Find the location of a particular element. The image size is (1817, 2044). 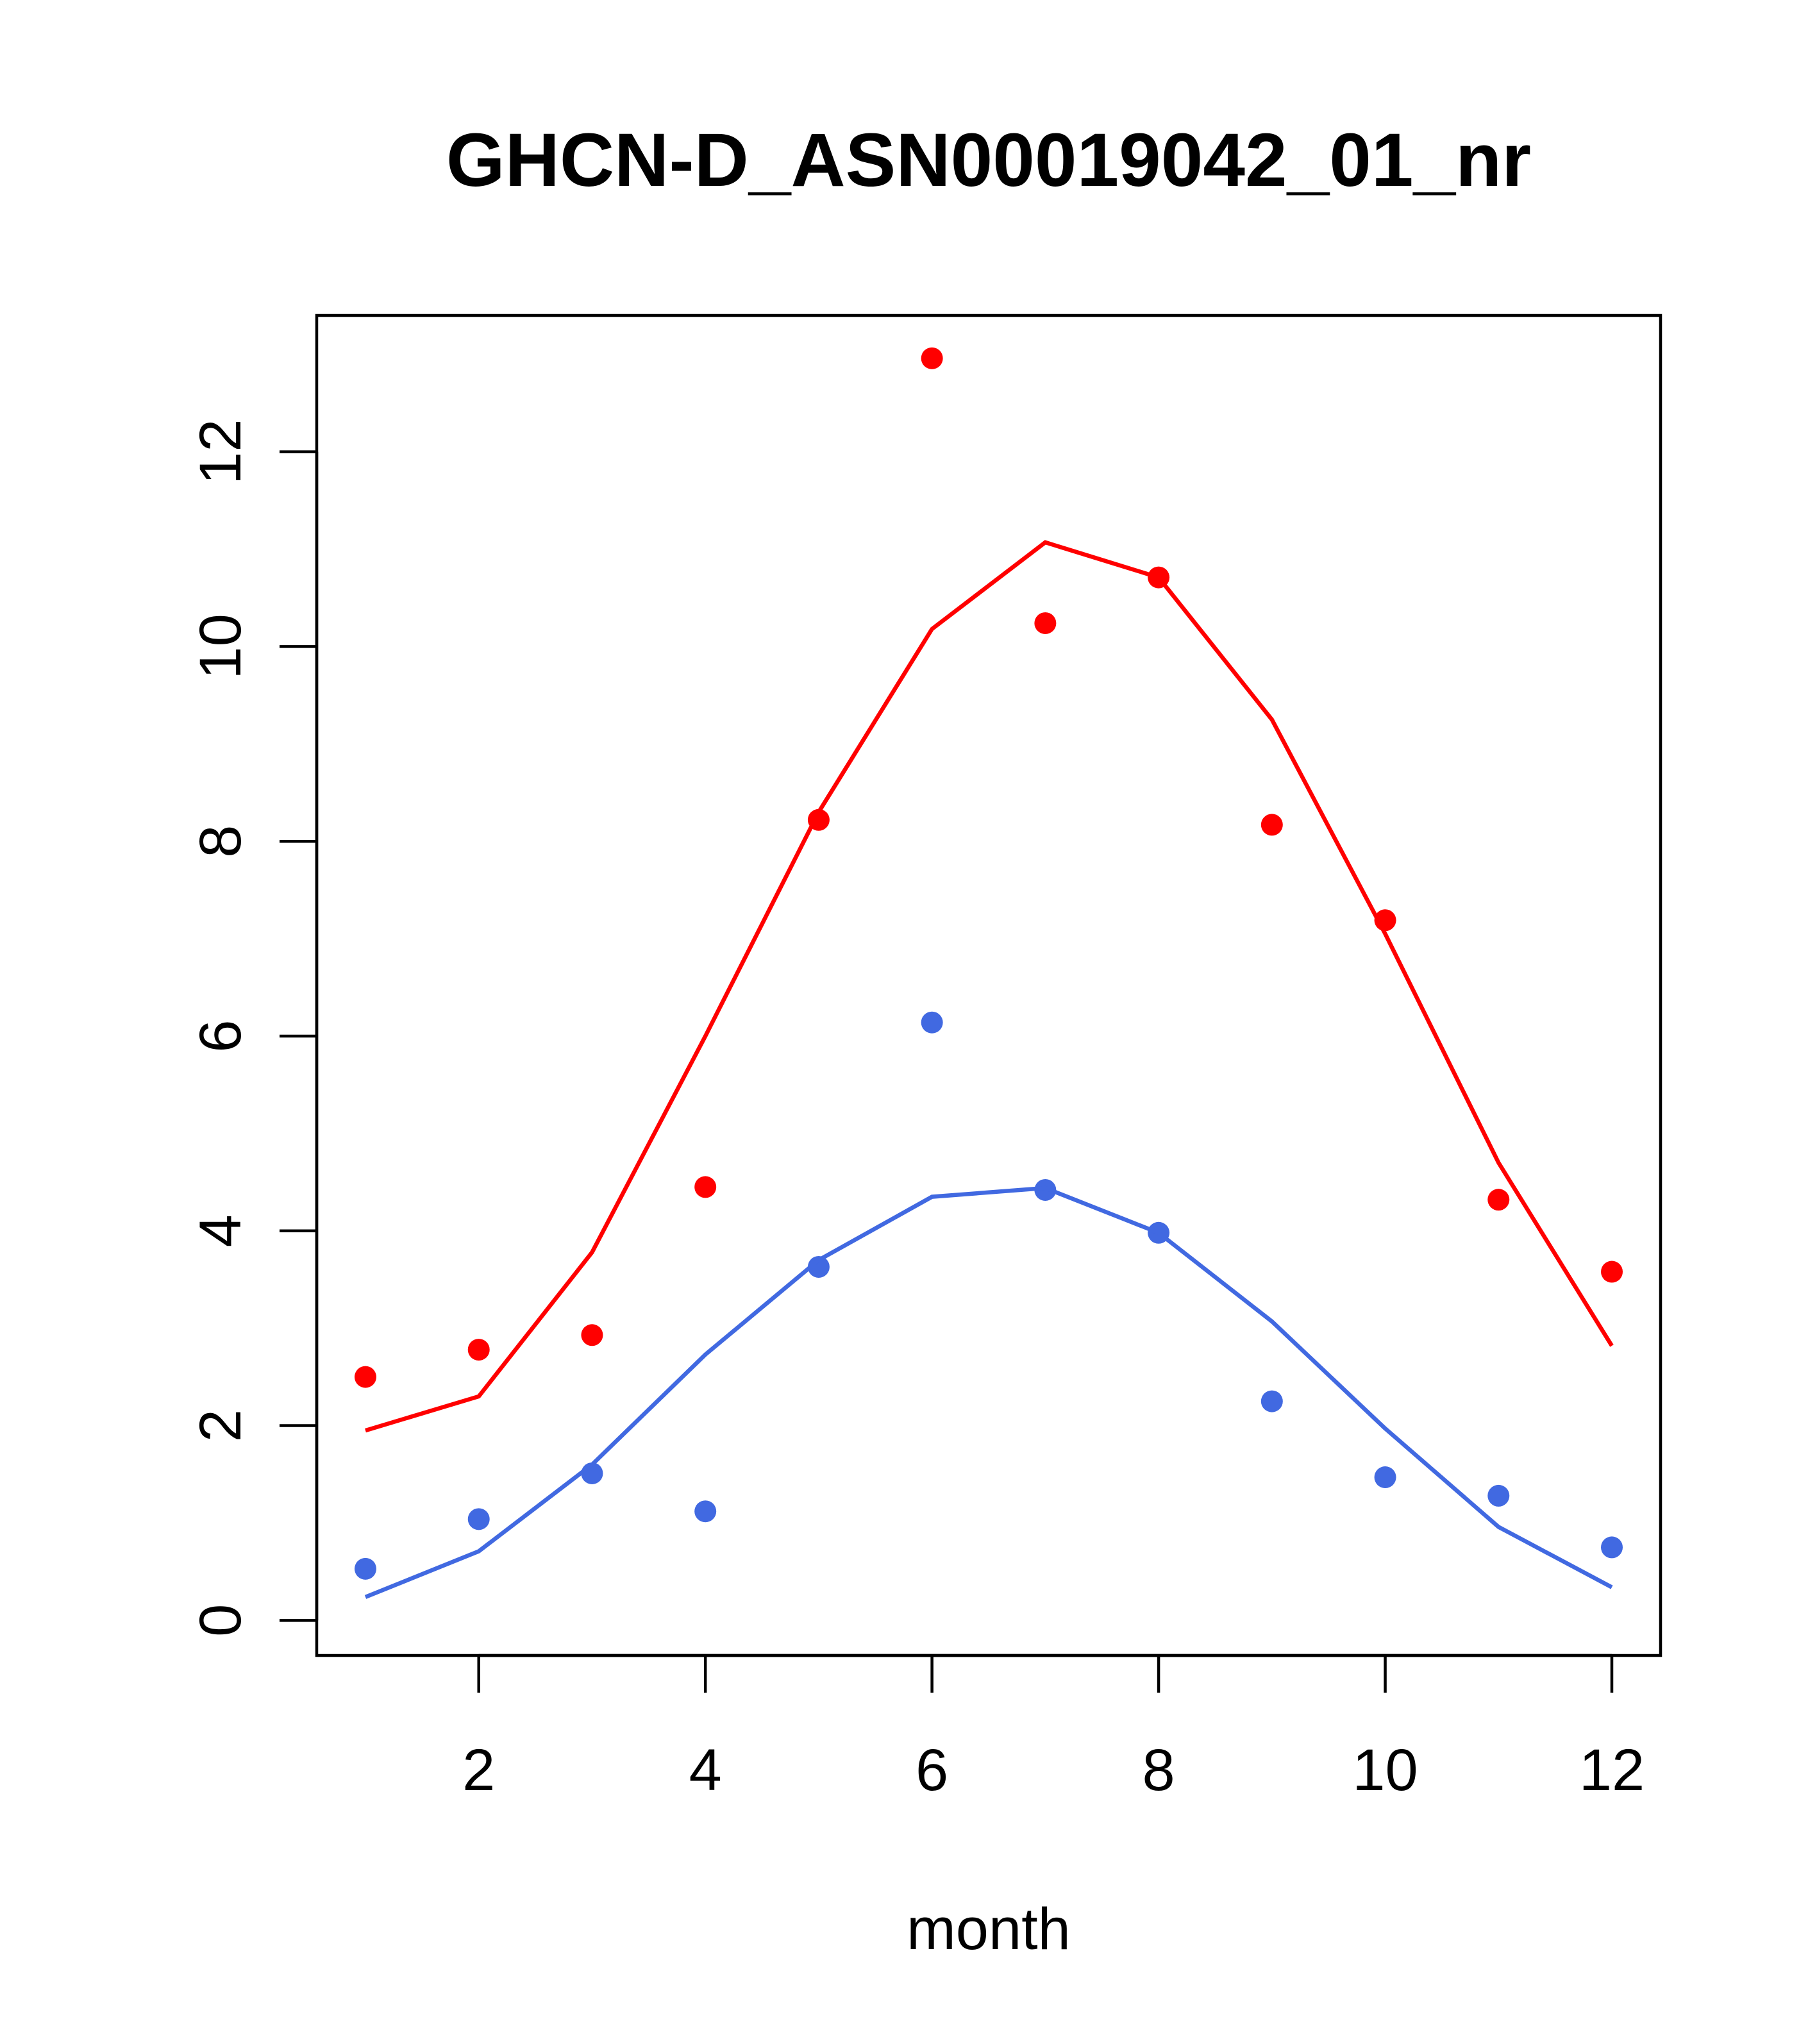

x-tick-label: 8 is located at coordinates (1159, 1770).